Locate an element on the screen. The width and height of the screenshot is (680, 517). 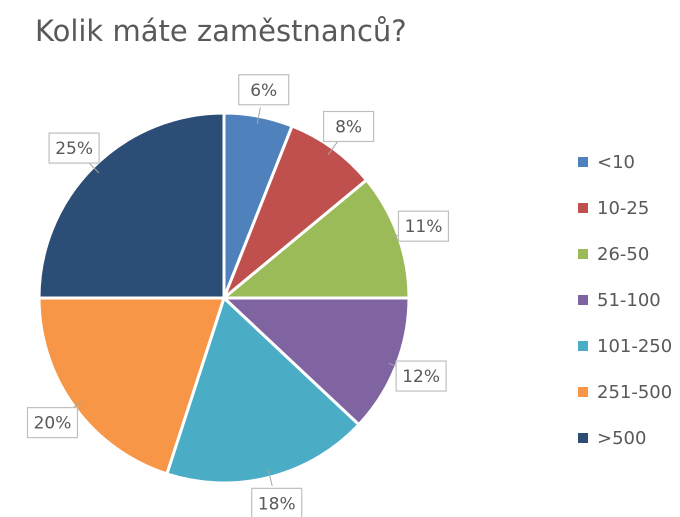
legend-label: <10 is located at coordinates (616, 162).